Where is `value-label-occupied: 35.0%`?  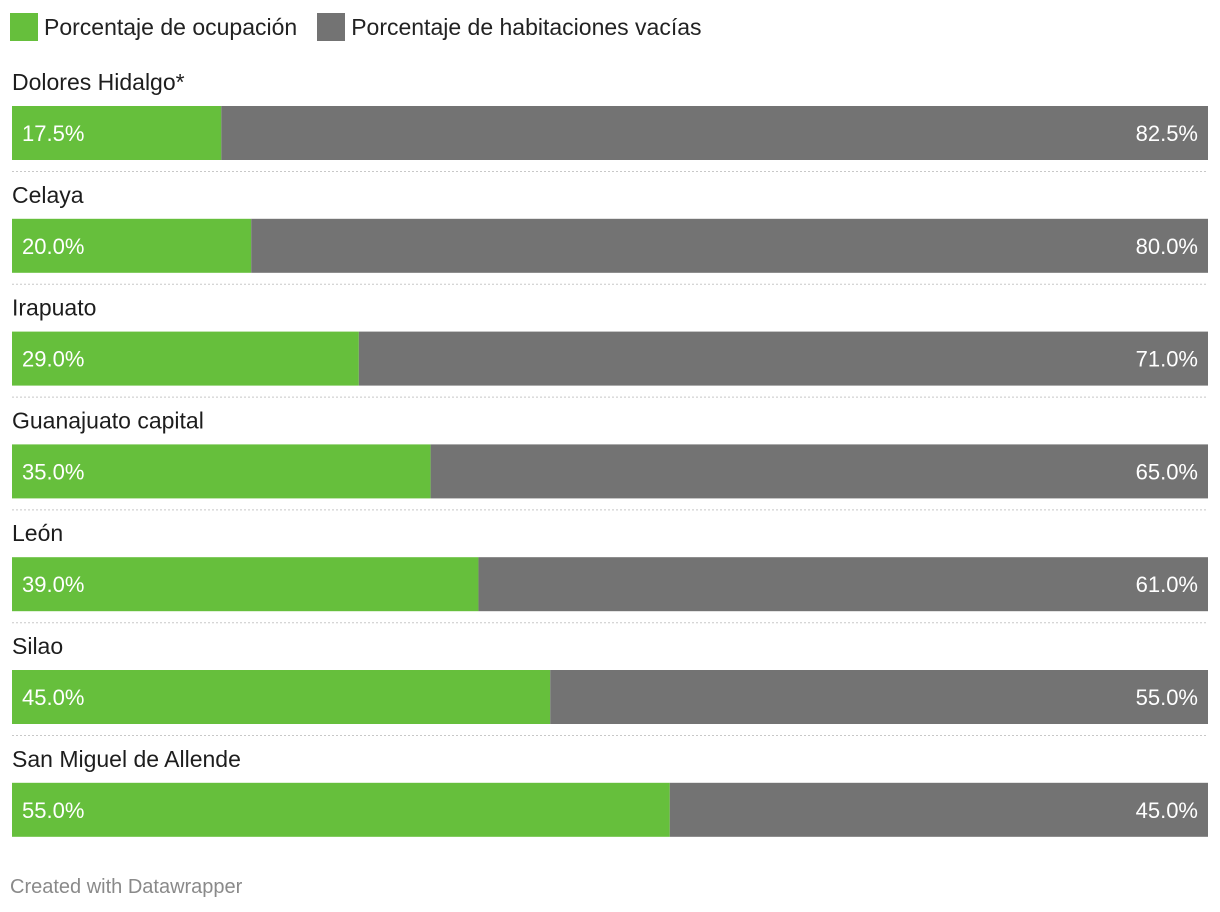
value-label-occupied: 35.0% is located at coordinates (53, 471).